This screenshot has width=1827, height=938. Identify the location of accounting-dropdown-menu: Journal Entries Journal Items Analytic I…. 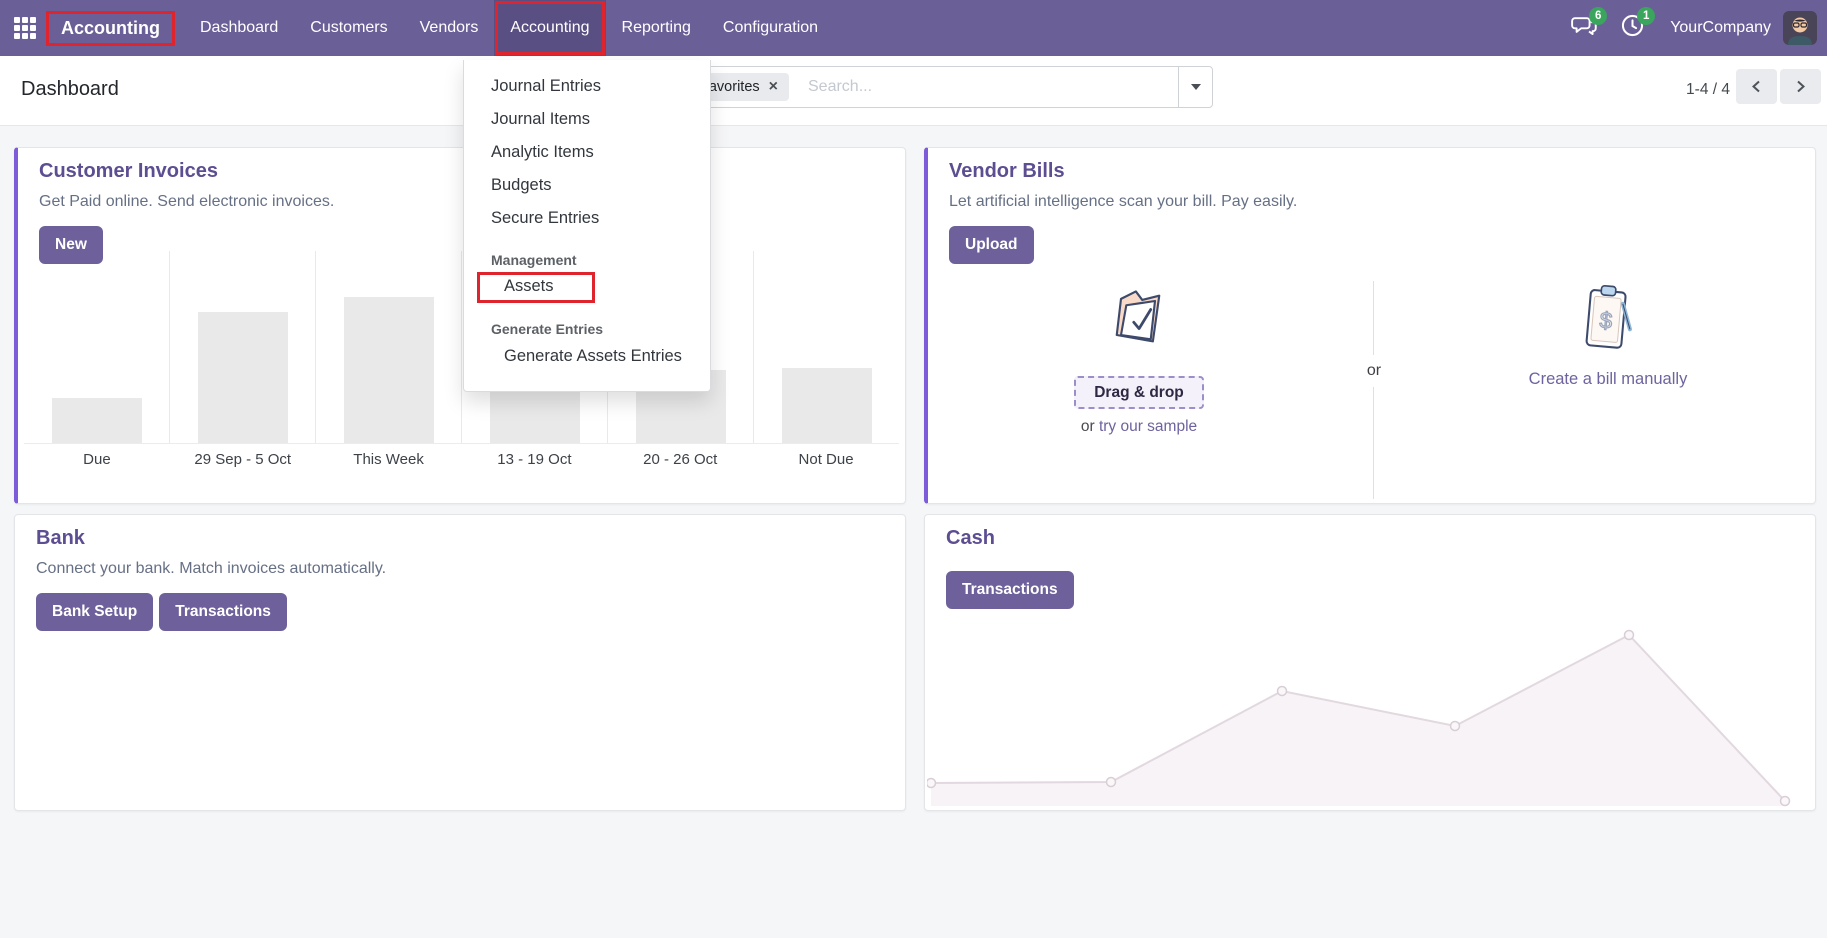
(587, 226).